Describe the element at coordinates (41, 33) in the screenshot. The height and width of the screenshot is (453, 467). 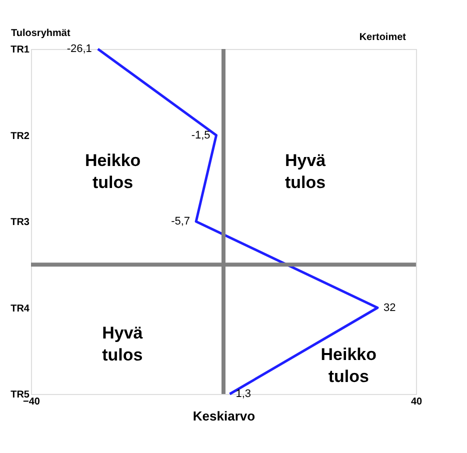
I see `y-axis-title: Tulosryhmät` at that location.